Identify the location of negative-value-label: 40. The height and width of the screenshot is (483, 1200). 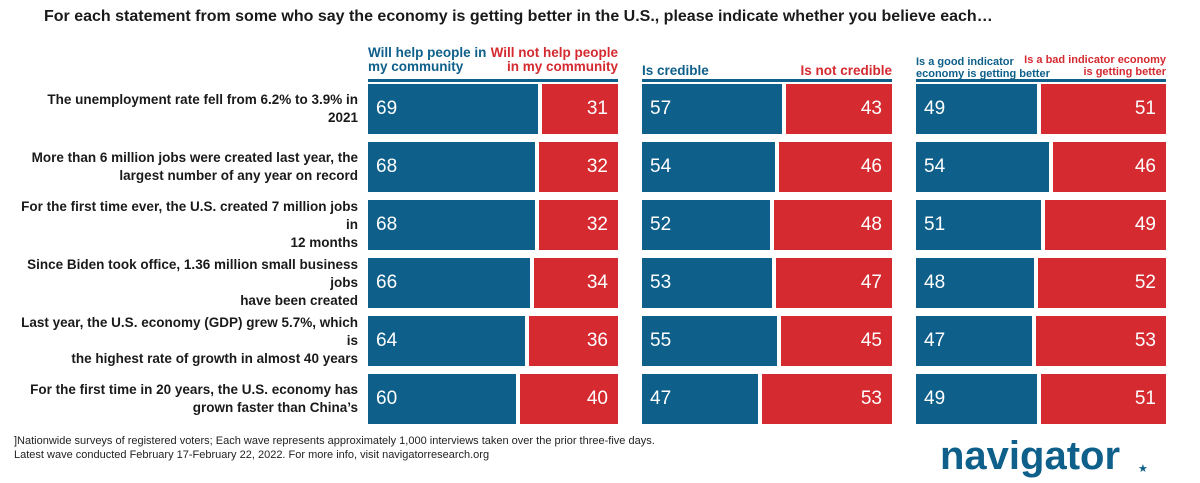
(597, 398).